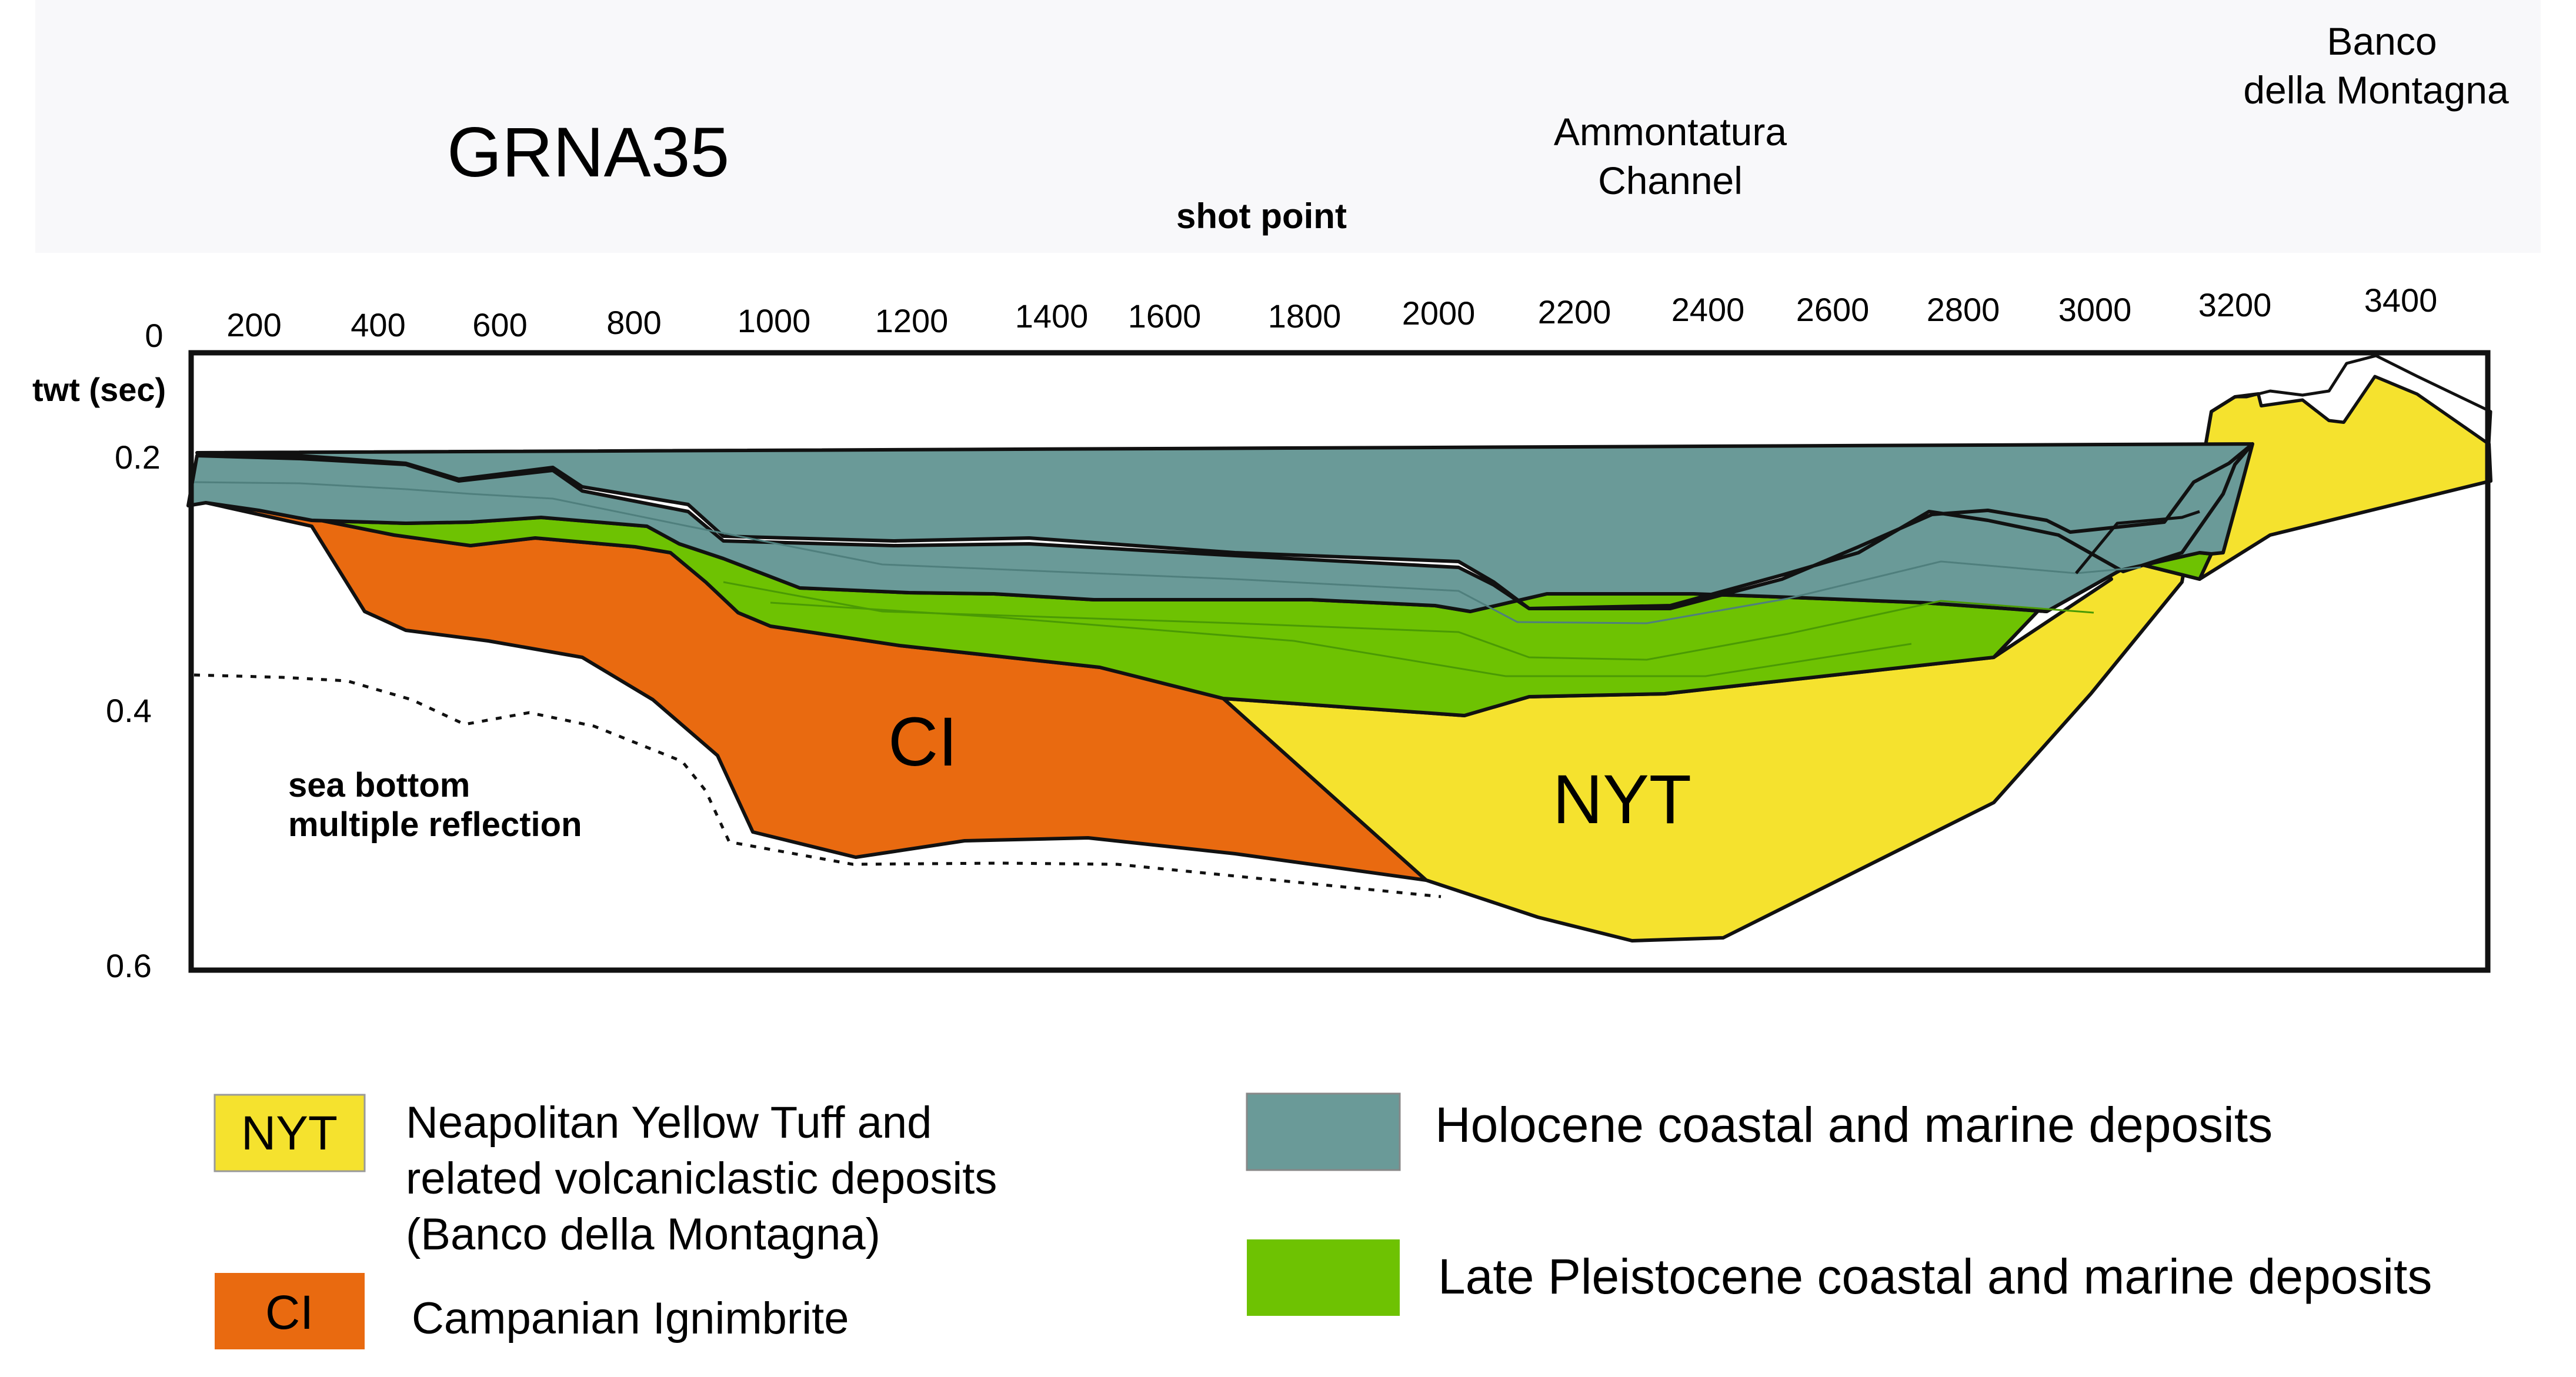 This screenshot has width=2576, height=1377. Describe the element at coordinates (701, 1179) in the screenshot. I see `legend-nyt-text-2: related volcaniclastic deposits` at that location.